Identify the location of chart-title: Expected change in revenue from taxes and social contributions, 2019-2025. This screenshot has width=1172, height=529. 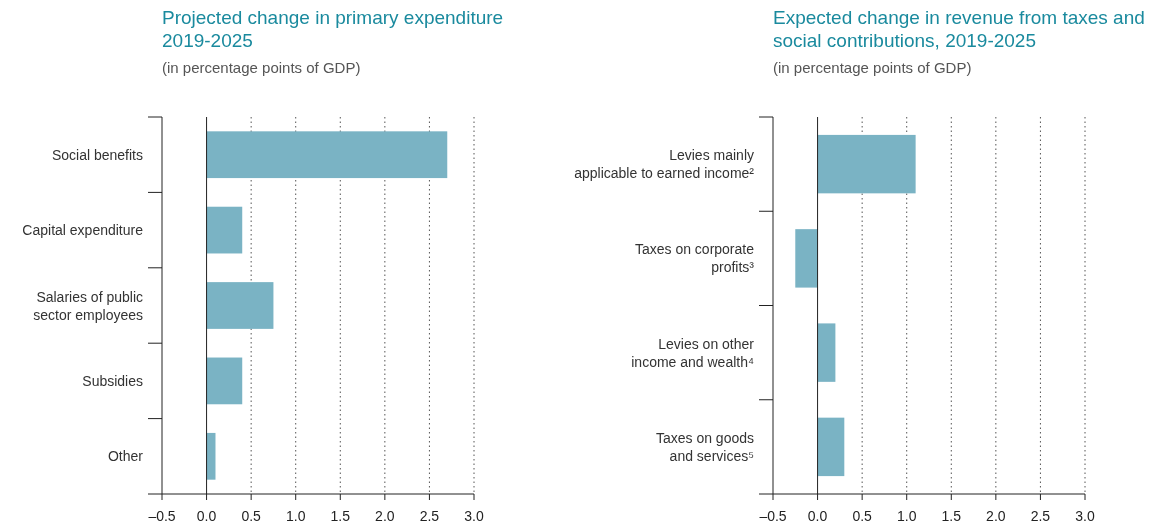
(959, 29).